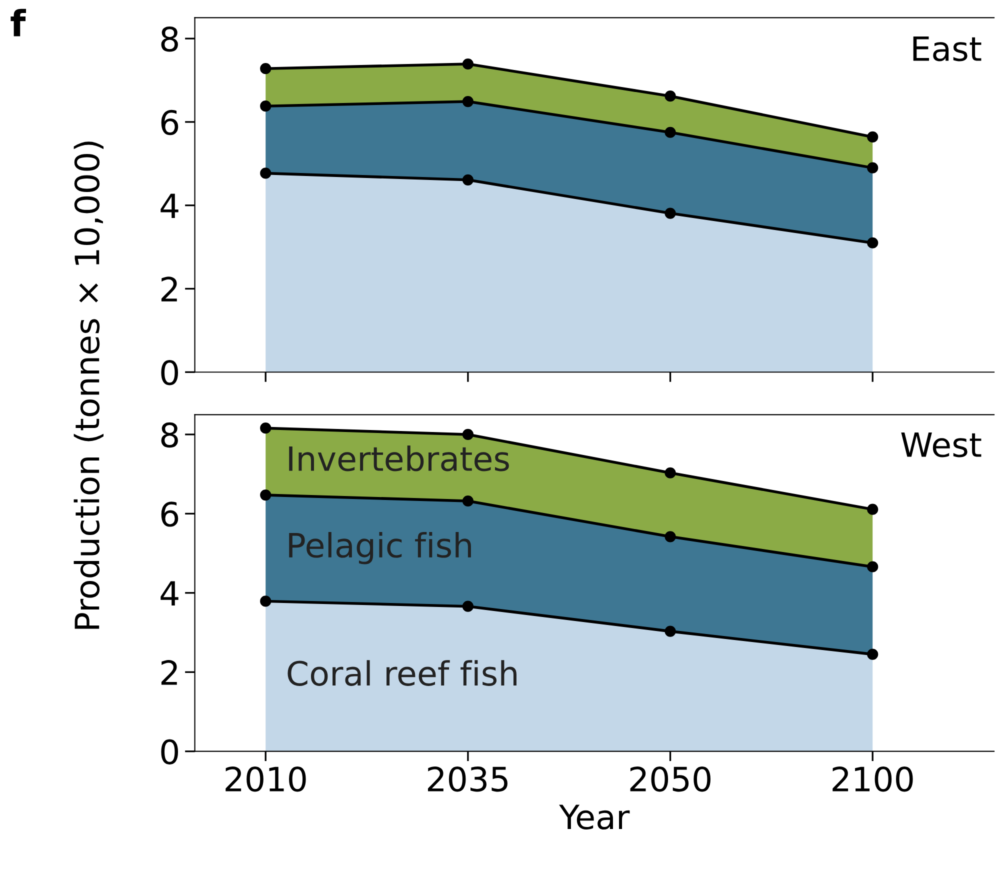  Describe the element at coordinates (380, 548) in the screenshot. I see `series-label: Pelagic fish` at that location.